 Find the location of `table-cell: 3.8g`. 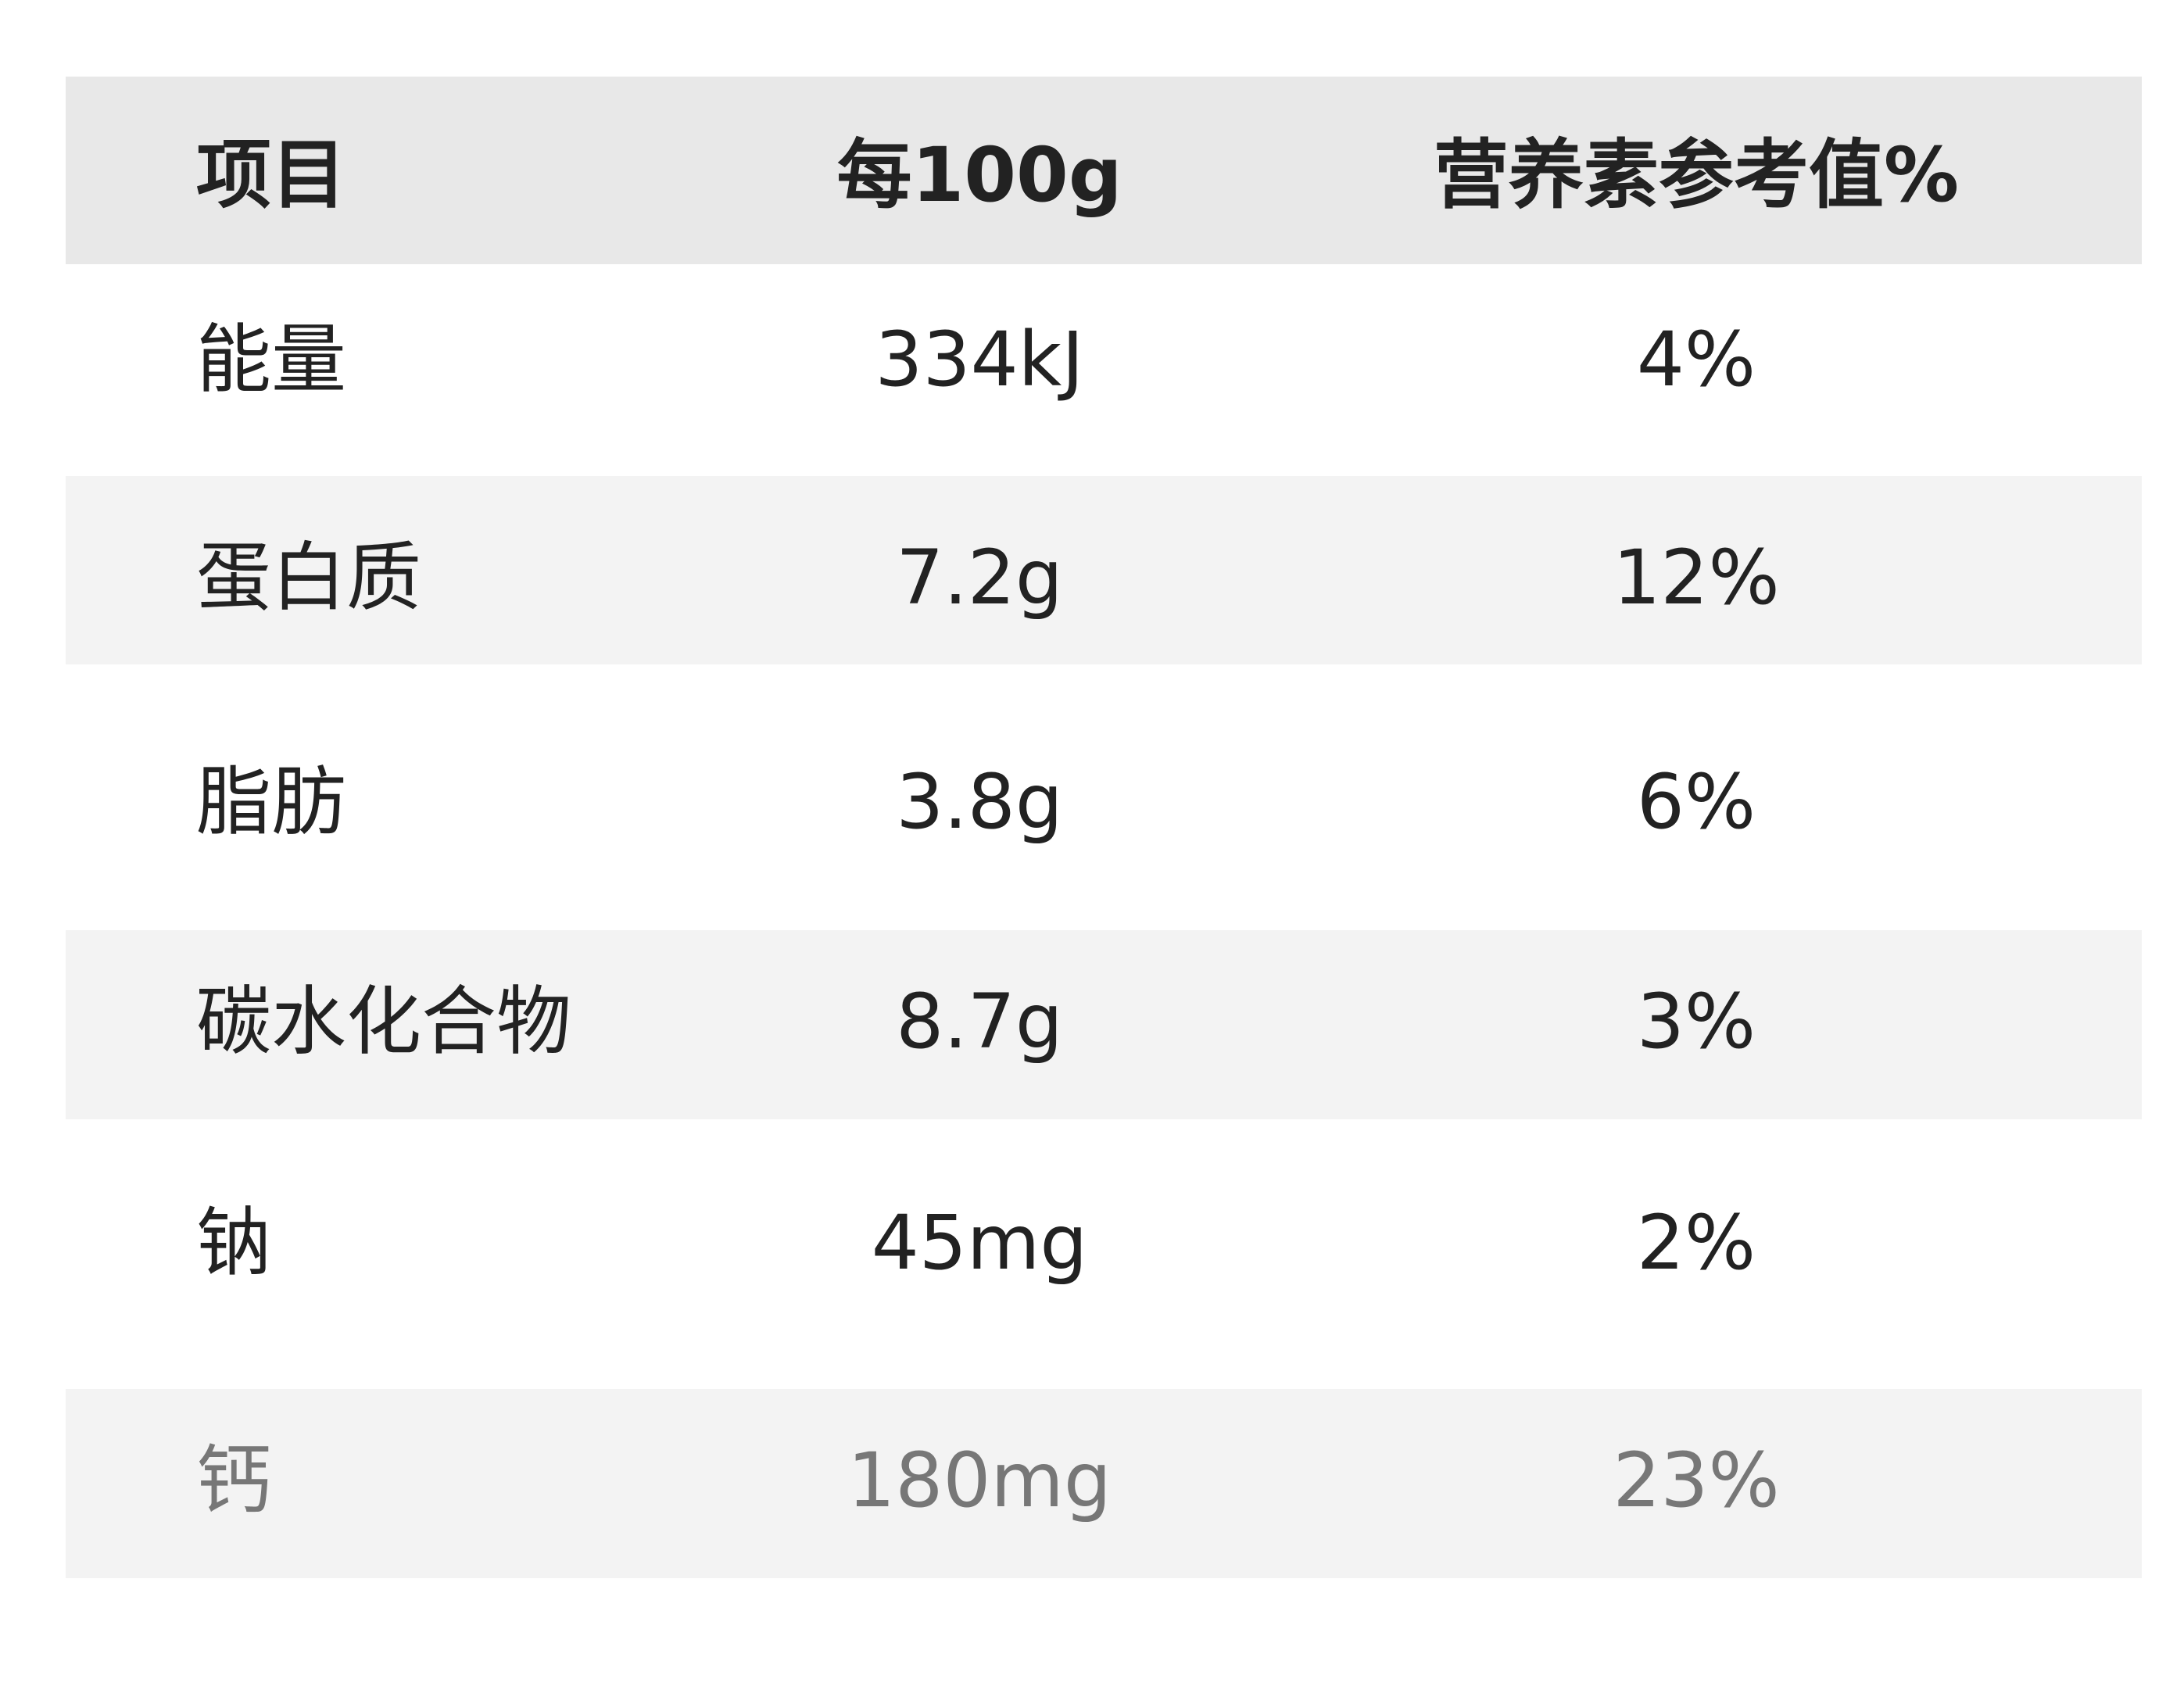

table-cell: 3.8g is located at coordinates (979, 802).